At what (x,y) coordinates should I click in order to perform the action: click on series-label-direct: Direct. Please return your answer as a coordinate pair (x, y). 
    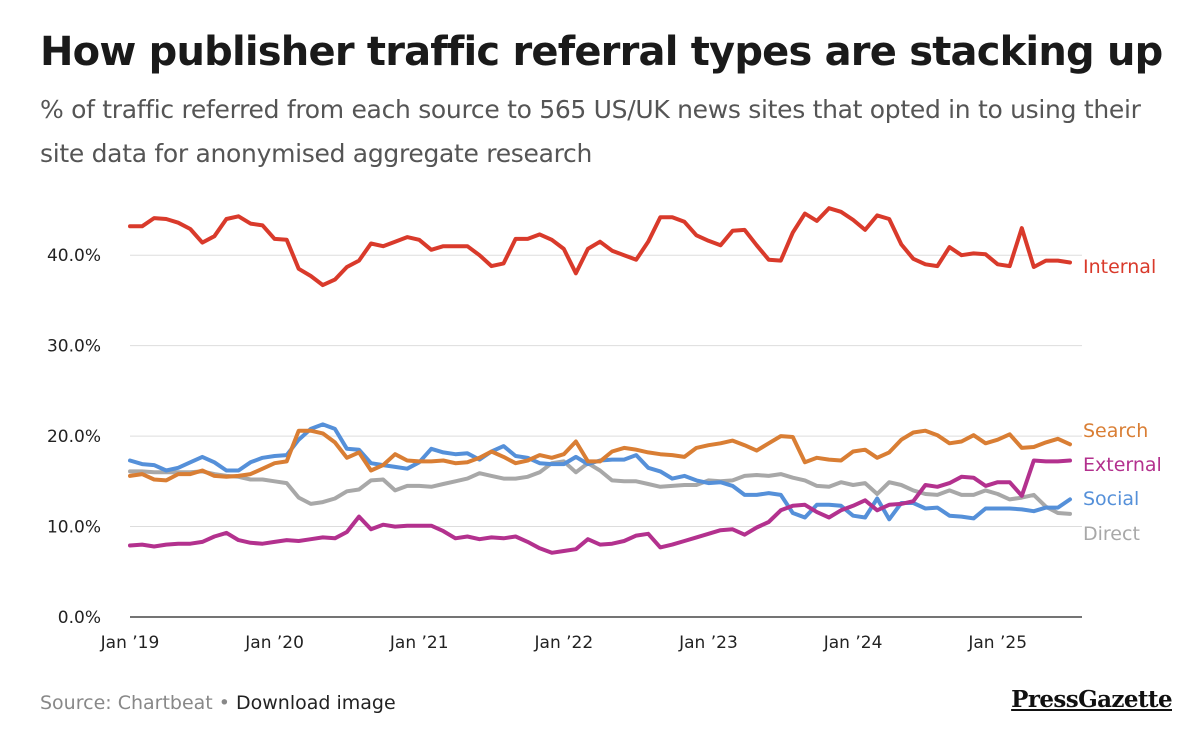
    Looking at the image, I should click on (1111, 534).